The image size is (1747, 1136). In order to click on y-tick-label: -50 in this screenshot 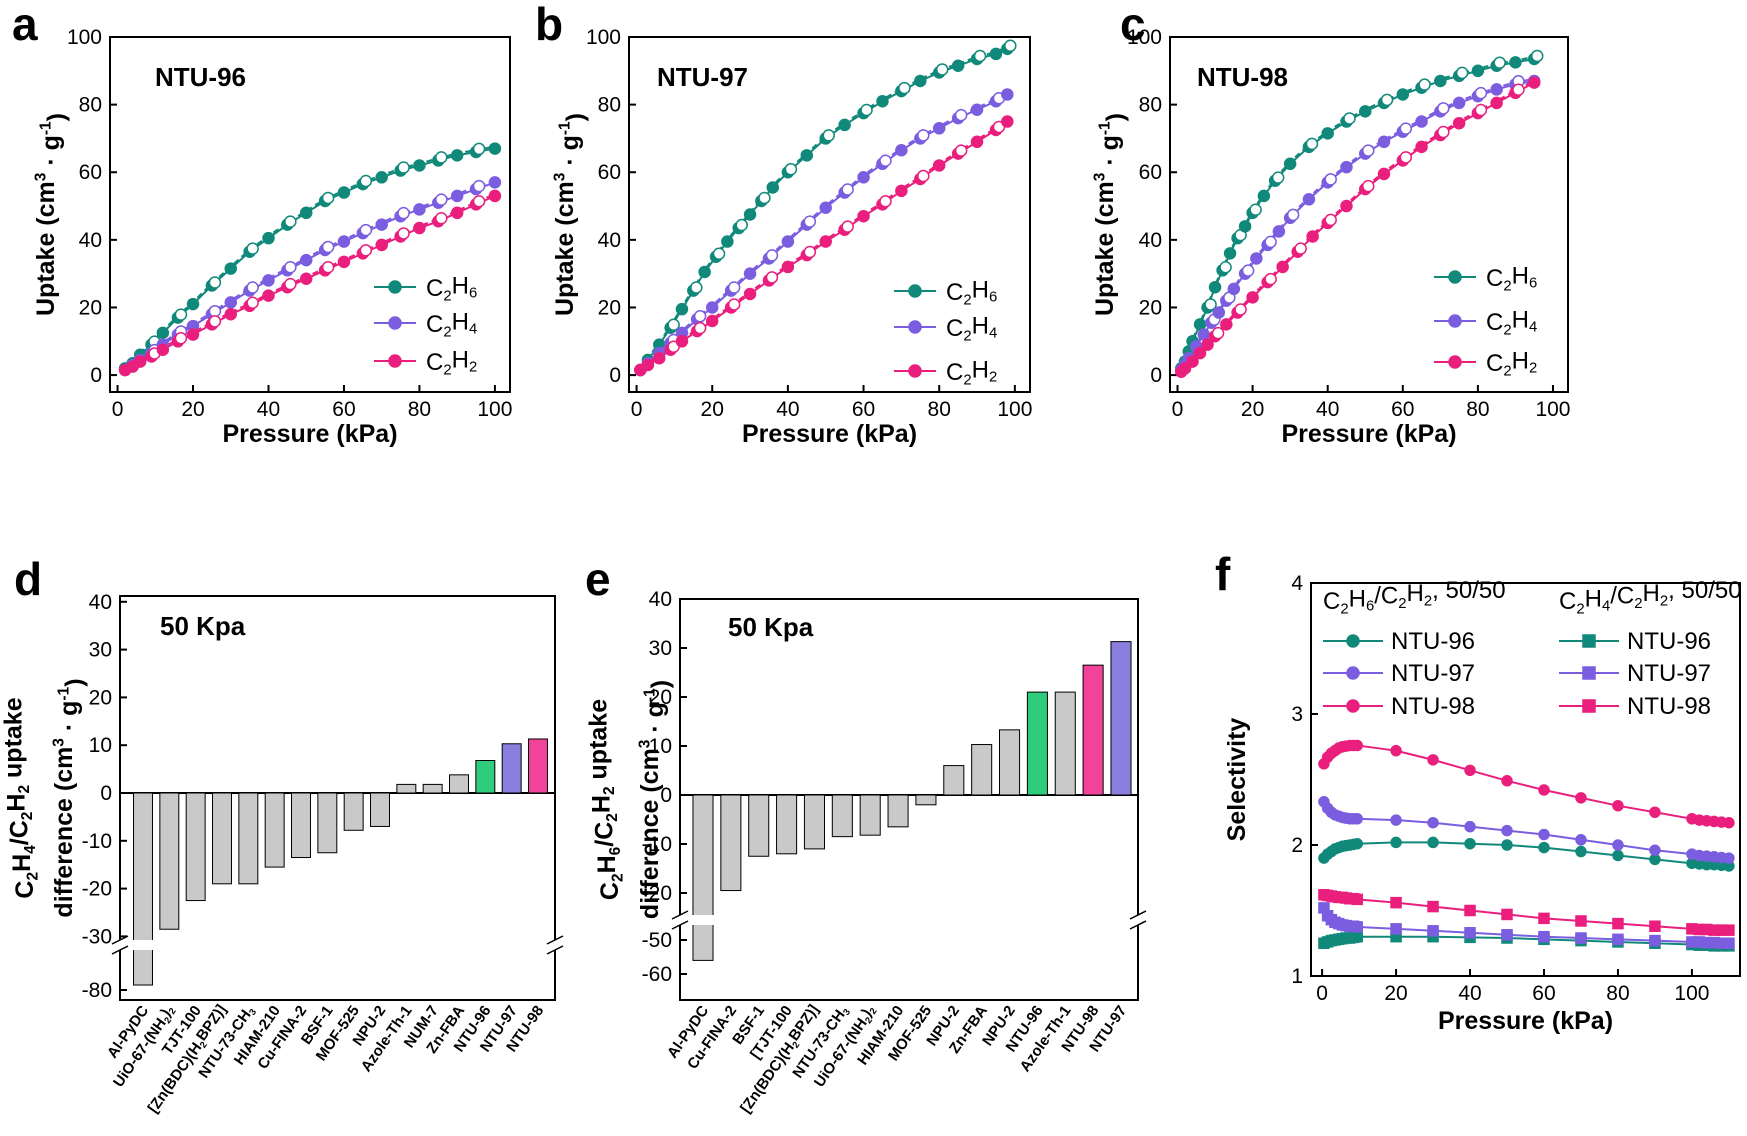, I will do `click(657, 940)`.